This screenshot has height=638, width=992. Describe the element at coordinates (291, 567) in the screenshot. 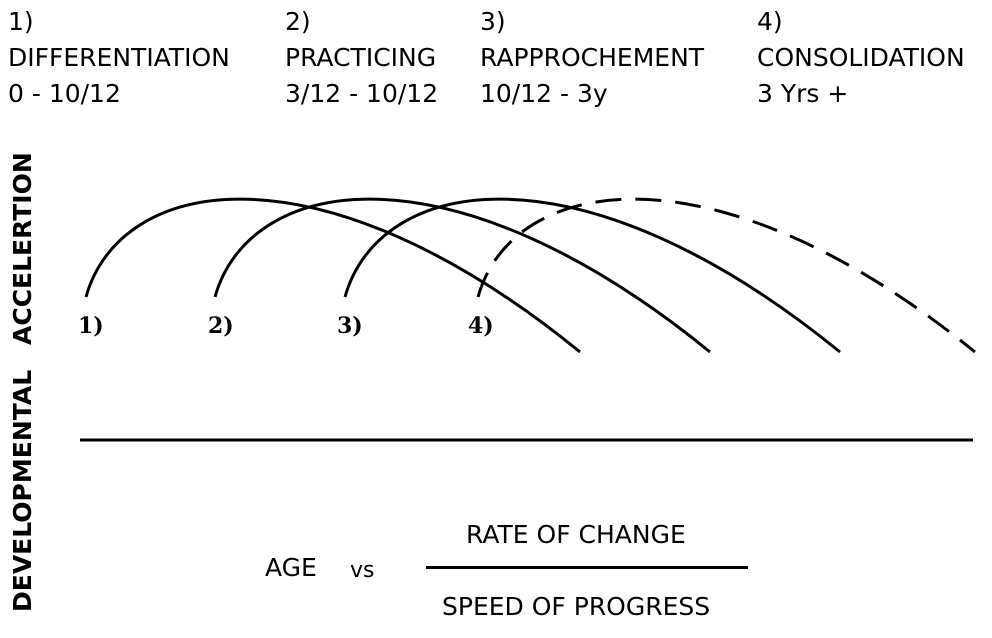

I see `equation-age: AGE` at that location.